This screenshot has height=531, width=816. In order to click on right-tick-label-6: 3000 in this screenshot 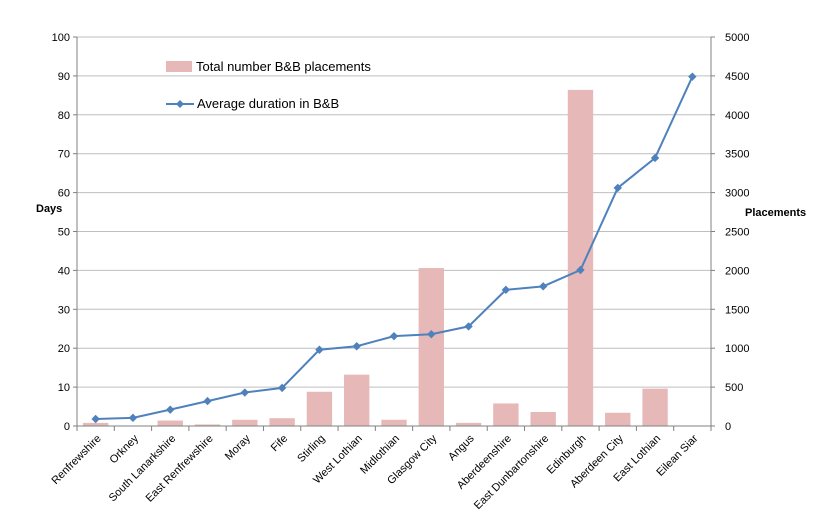, I will do `click(737, 194)`.